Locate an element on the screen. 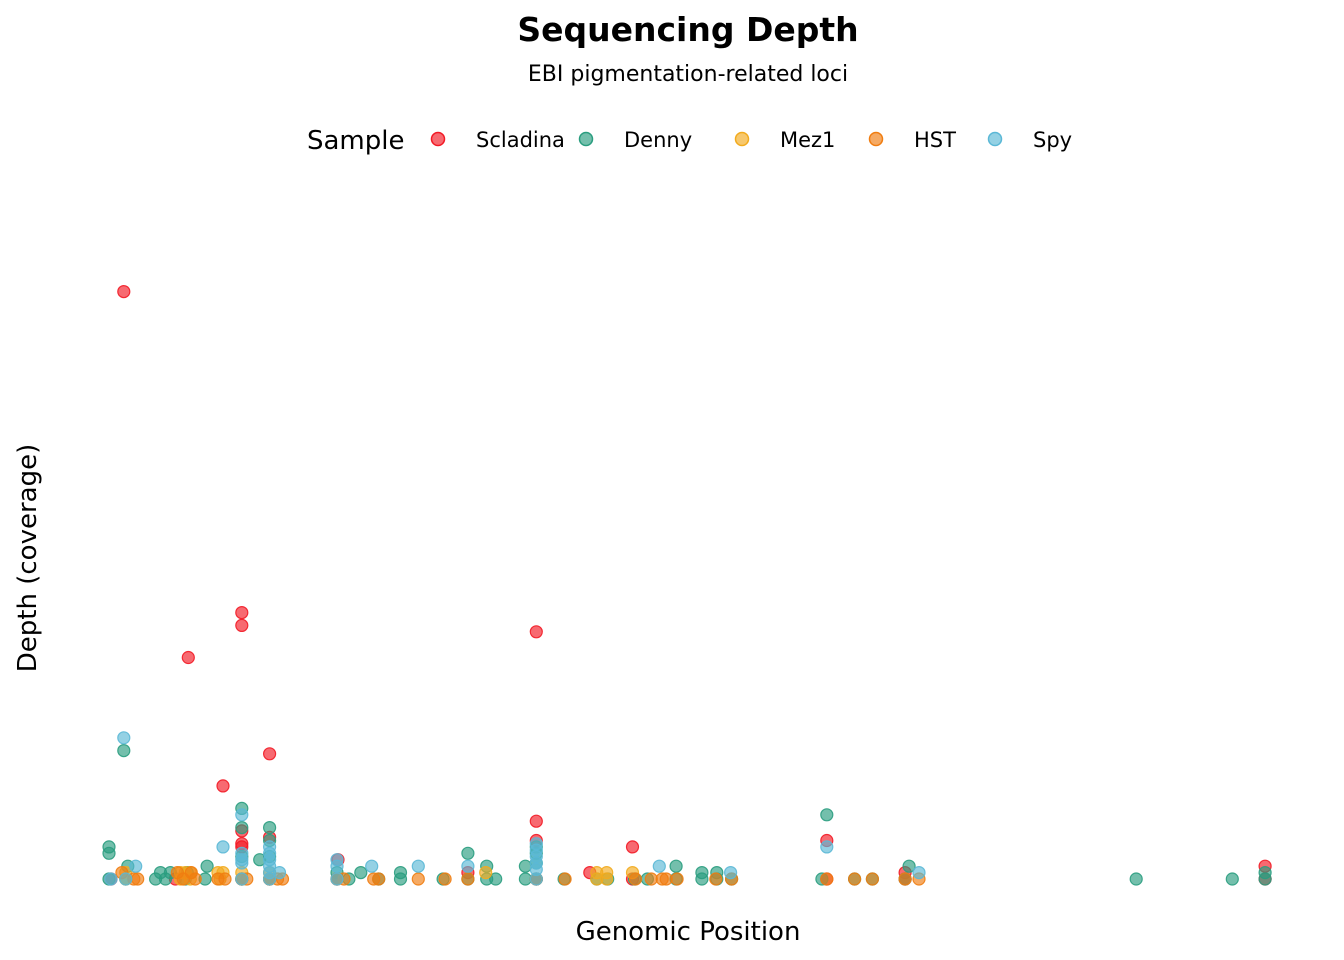 The image size is (1344, 960). chart-title: Sequencing Depth is located at coordinates (687, 29).